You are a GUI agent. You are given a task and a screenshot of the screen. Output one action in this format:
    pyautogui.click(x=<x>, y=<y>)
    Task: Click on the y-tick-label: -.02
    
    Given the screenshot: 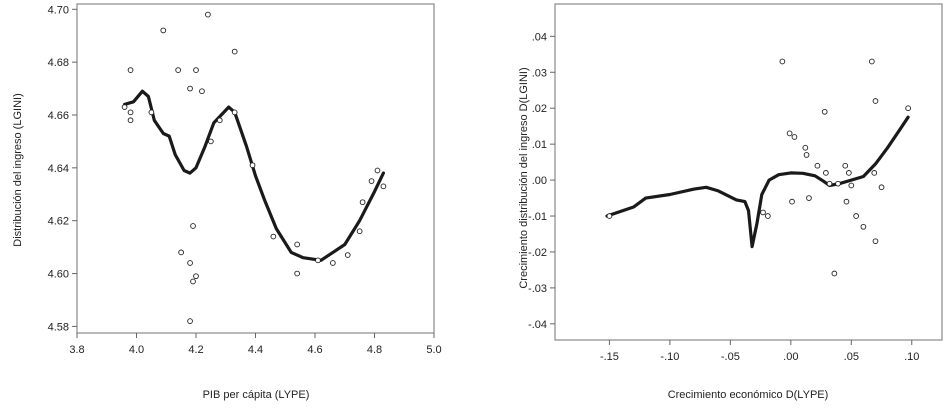 What is the action you would take?
    pyautogui.click(x=537, y=253)
    